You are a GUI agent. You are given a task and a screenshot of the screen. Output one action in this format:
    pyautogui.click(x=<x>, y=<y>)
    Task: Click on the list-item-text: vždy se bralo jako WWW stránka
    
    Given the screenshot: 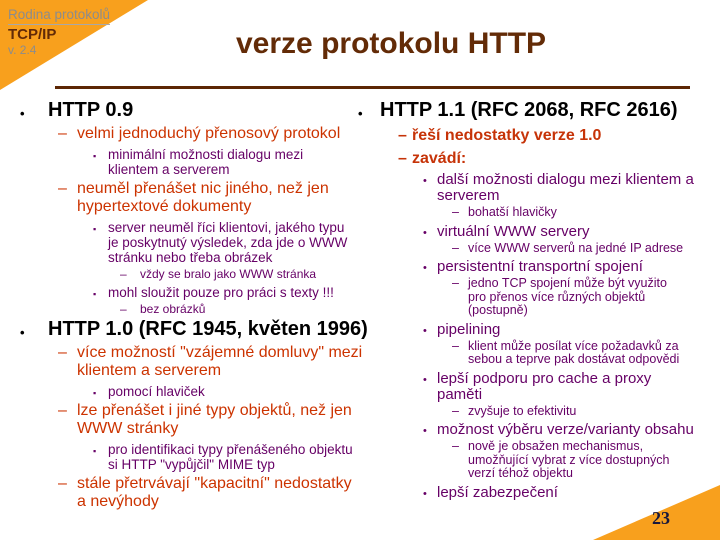 What is the action you would take?
    pyautogui.click(x=228, y=274)
    